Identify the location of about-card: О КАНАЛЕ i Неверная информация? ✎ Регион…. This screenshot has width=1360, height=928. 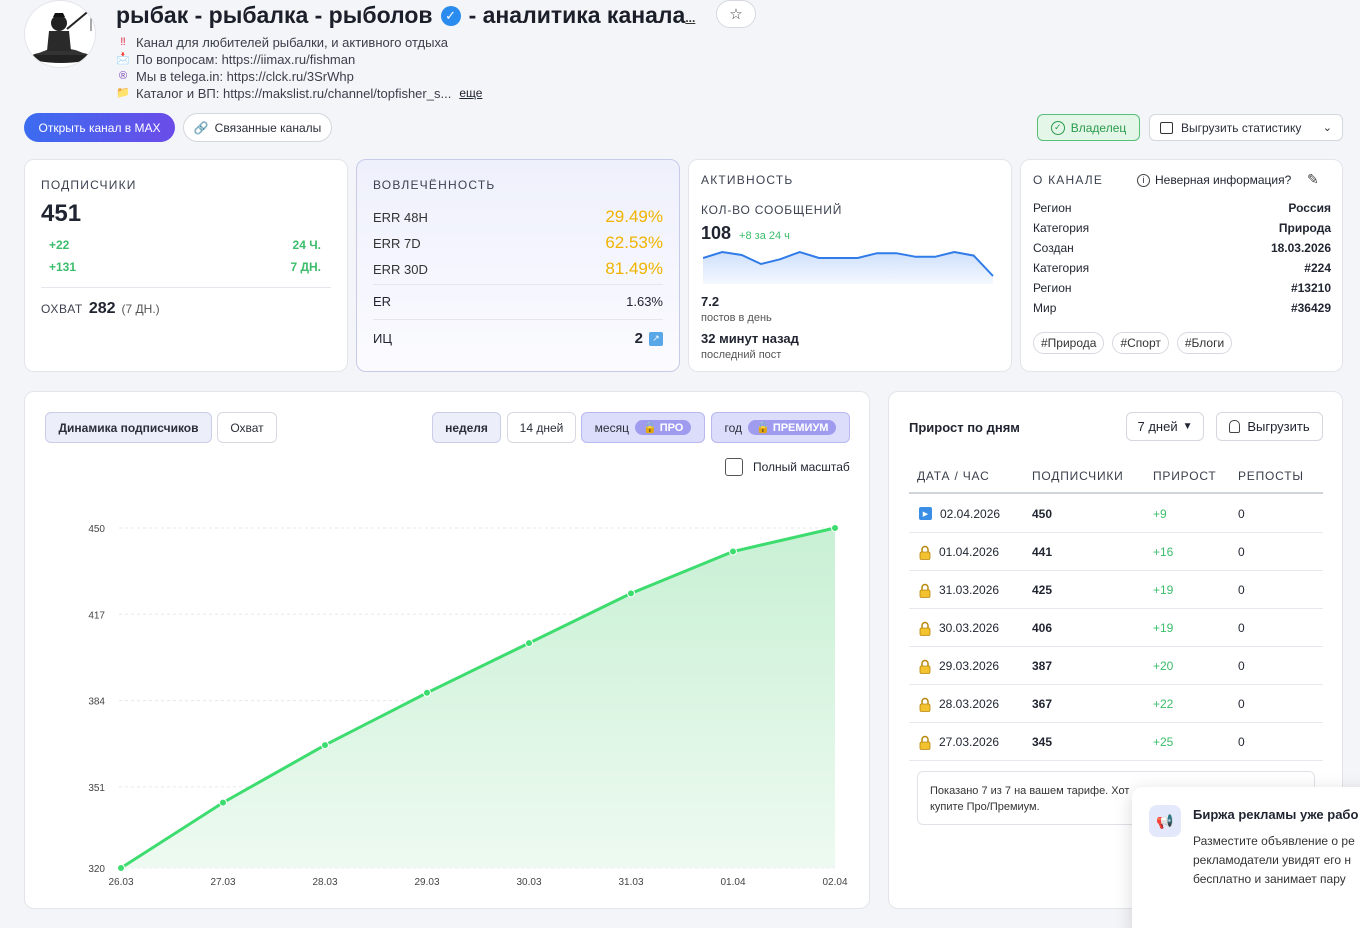
(1181, 265).